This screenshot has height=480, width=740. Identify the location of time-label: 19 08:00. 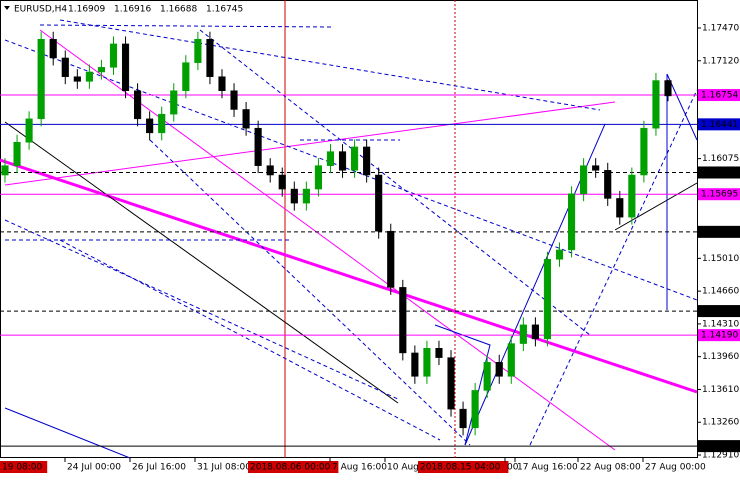
(22, 468).